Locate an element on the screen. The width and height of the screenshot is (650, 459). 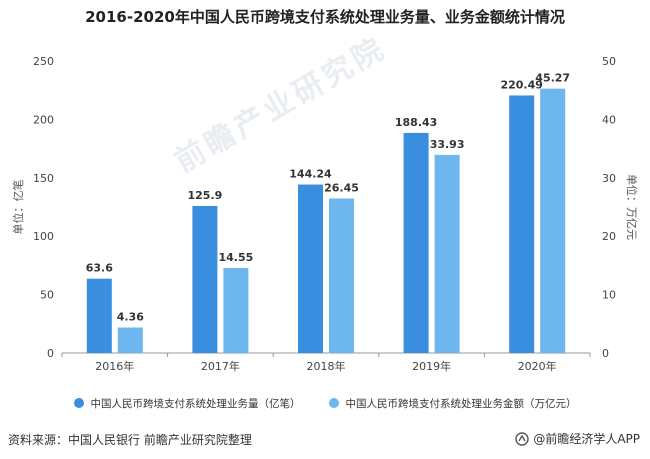
y-left-tick-label: 0 is located at coordinates (50, 353).